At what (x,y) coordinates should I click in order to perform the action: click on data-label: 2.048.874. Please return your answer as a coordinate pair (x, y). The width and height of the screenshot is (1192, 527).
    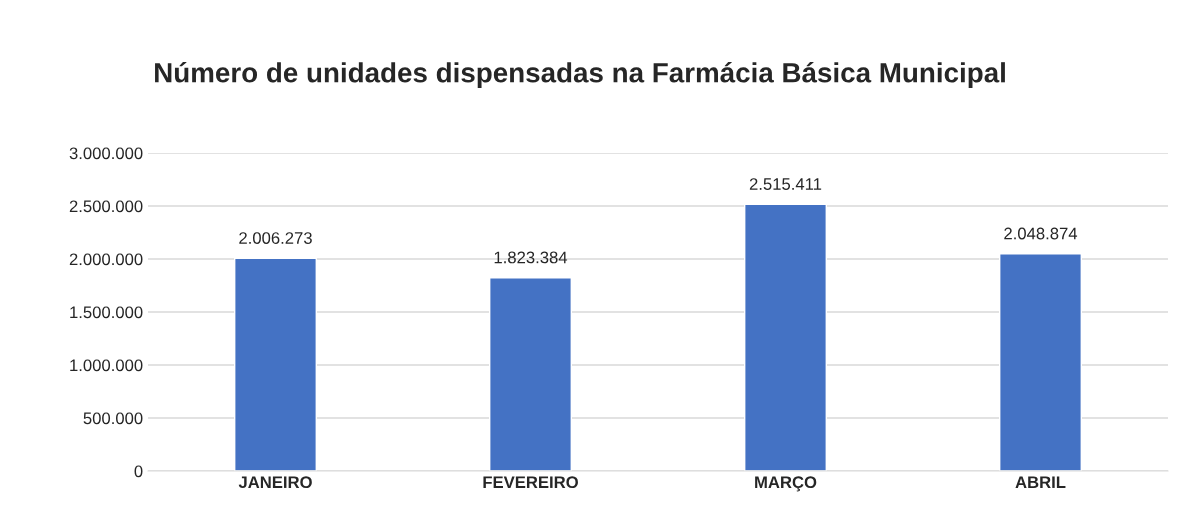
    Looking at the image, I should click on (1041, 233).